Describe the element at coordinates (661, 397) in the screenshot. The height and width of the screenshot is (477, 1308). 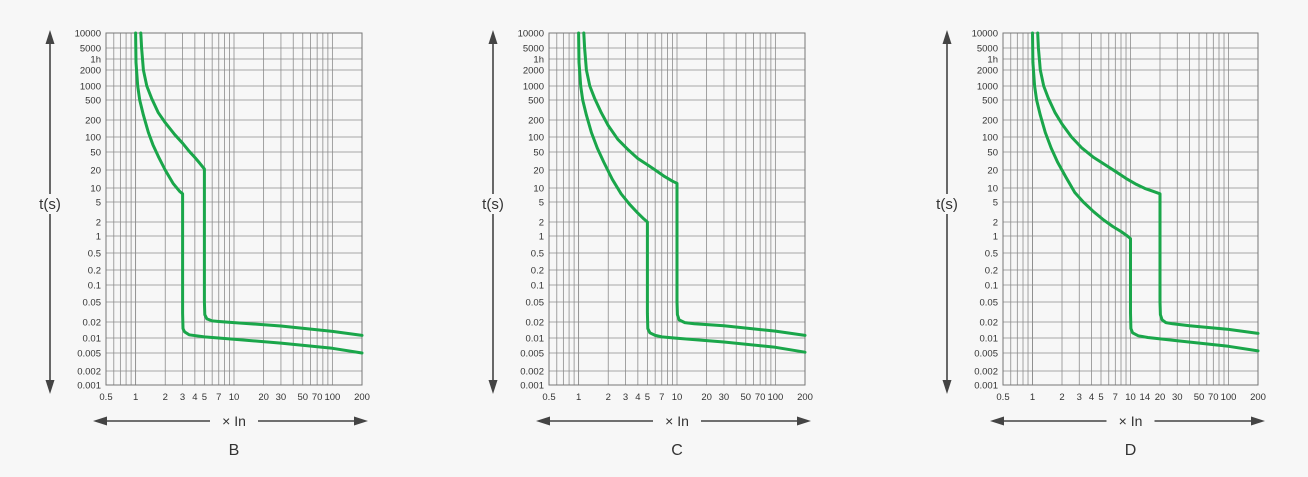
I see `x-tick-label: 7` at that location.